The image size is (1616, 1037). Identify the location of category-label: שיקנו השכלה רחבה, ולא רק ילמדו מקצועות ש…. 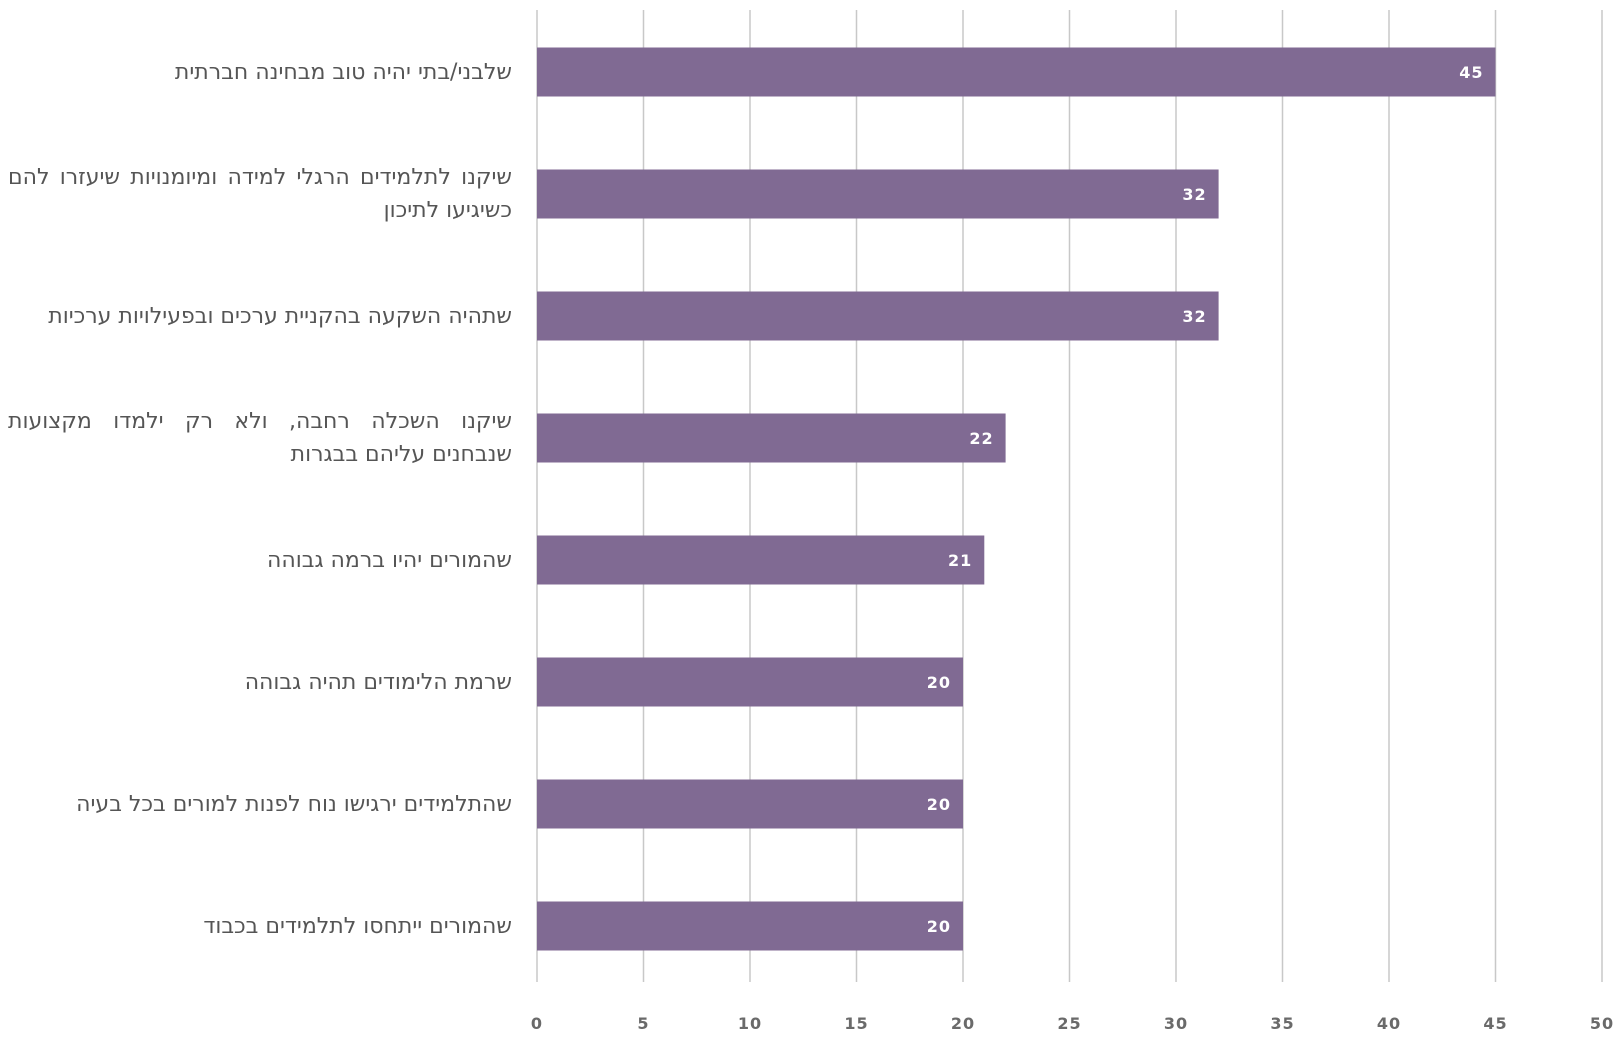
(260, 438).